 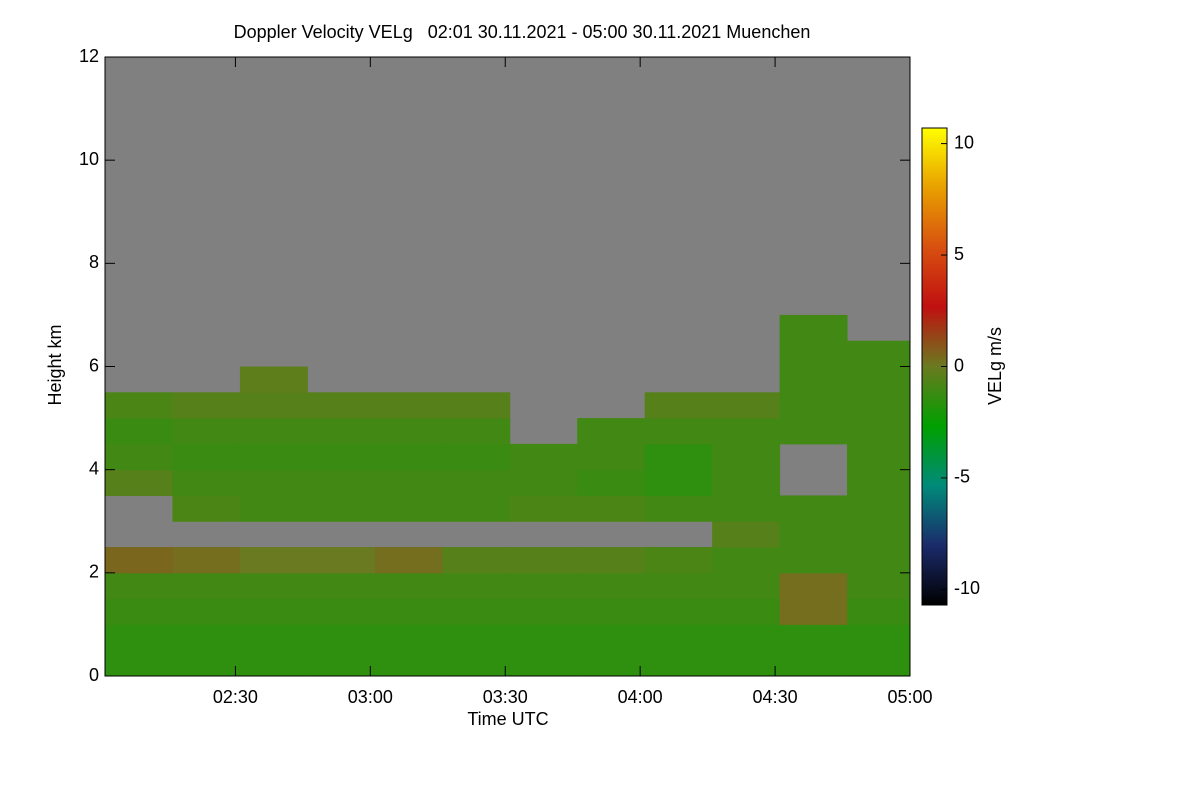 I want to click on y-tick-label: 10, so click(x=89, y=159).